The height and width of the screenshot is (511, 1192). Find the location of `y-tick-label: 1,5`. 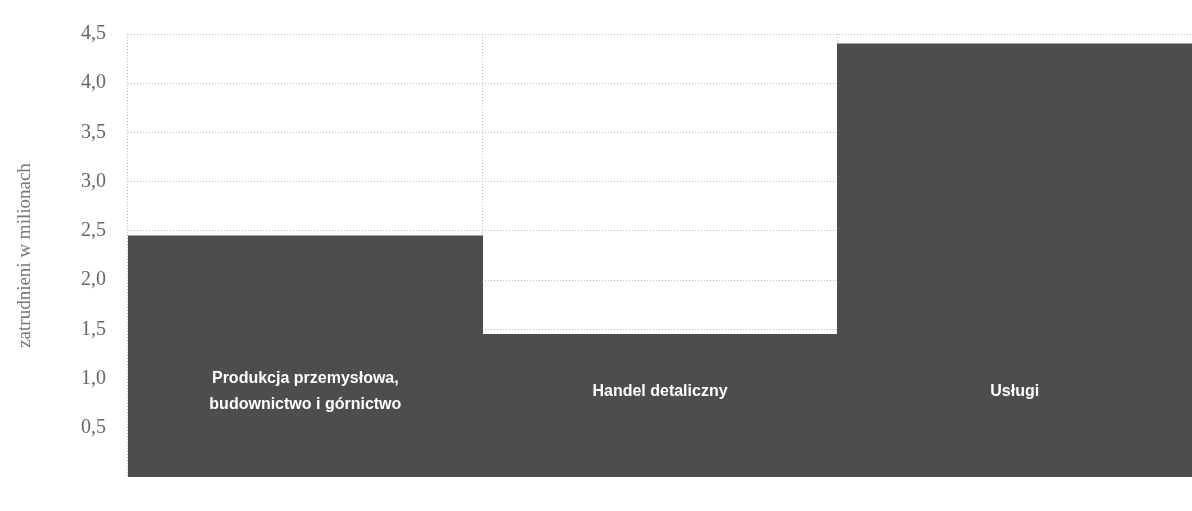

y-tick-label: 1,5 is located at coordinates (93, 327).